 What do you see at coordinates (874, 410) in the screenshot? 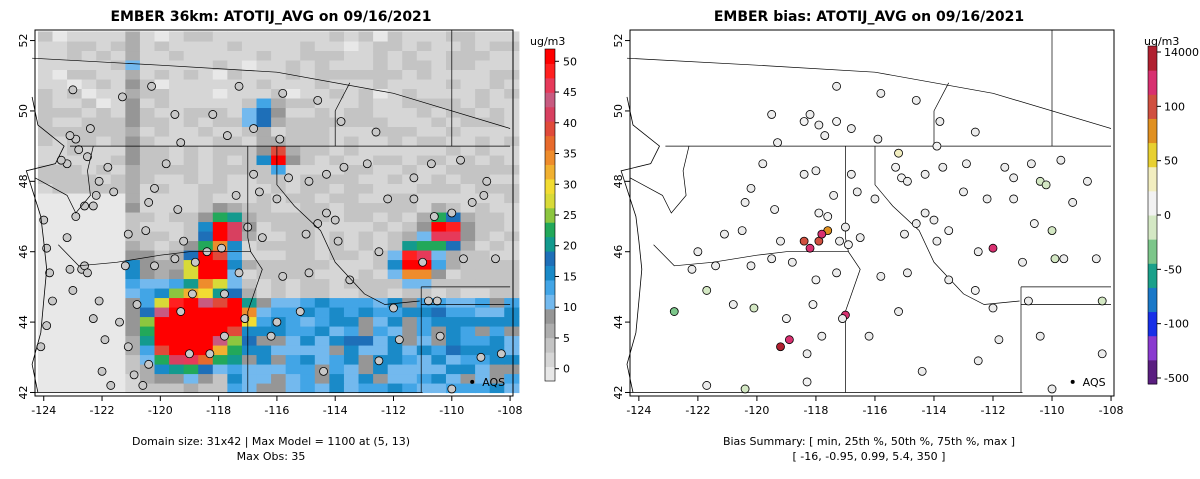
I see `x-tick-label: -116` at bounding box center [874, 410].